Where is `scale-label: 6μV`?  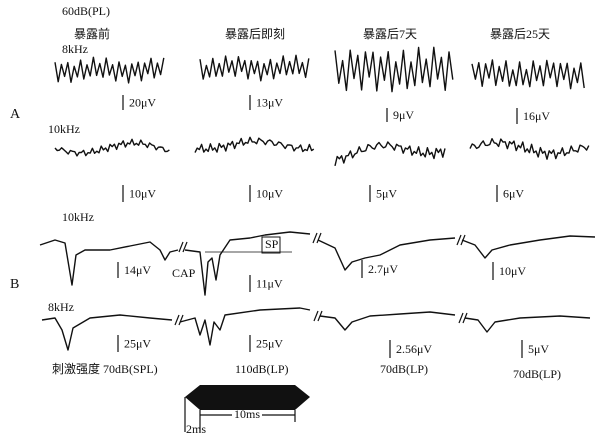
scale-label: 6μV is located at coordinates (513, 193).